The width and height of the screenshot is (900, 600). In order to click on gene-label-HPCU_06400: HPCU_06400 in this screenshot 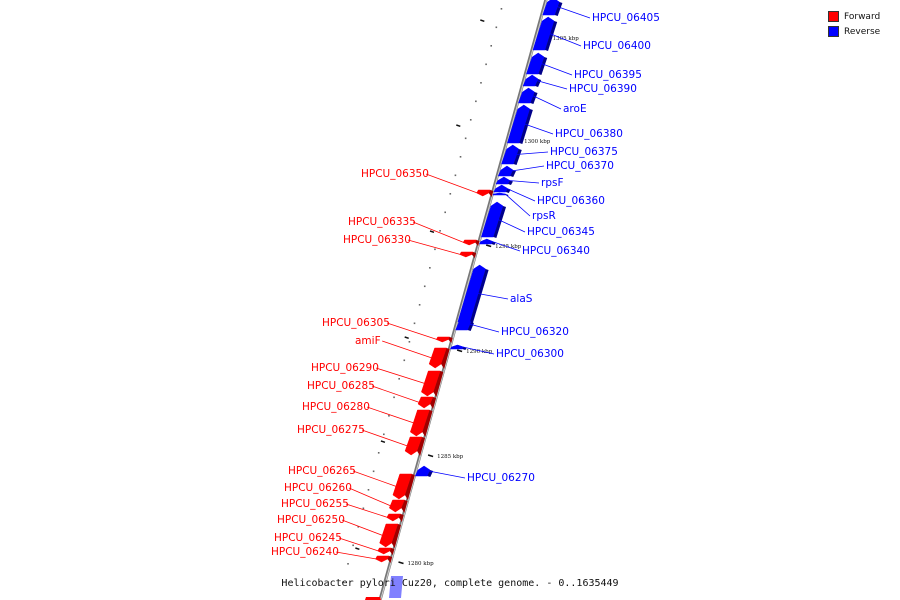, I will do `click(617, 46)`.